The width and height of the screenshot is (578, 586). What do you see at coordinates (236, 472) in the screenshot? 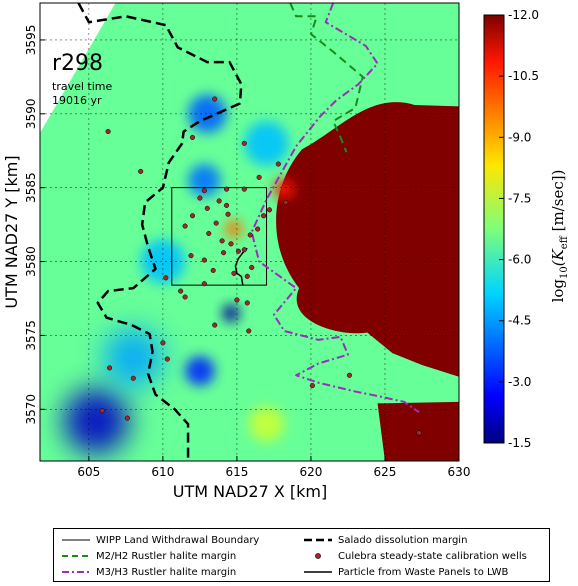
I see `x-tick-label: 615` at bounding box center [236, 472].